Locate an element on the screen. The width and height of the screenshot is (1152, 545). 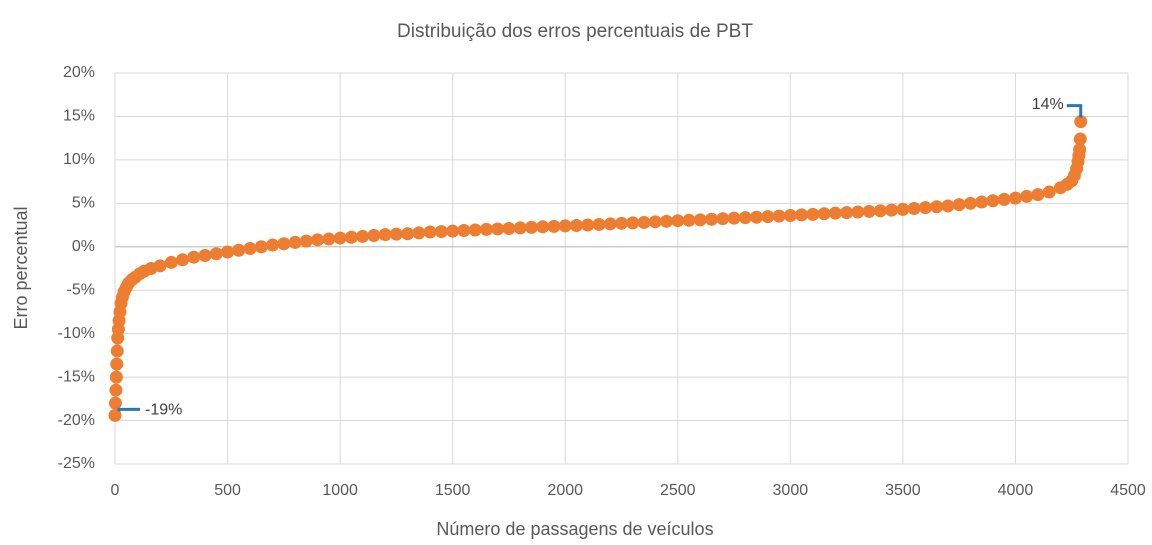
y-axis-label: Erro percentual is located at coordinates (21, 267).